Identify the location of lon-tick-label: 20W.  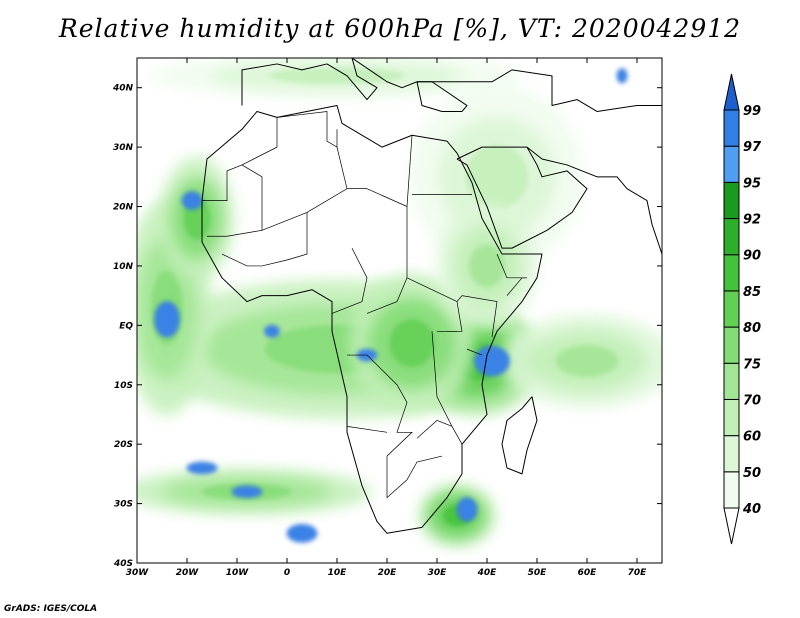
(188, 573).